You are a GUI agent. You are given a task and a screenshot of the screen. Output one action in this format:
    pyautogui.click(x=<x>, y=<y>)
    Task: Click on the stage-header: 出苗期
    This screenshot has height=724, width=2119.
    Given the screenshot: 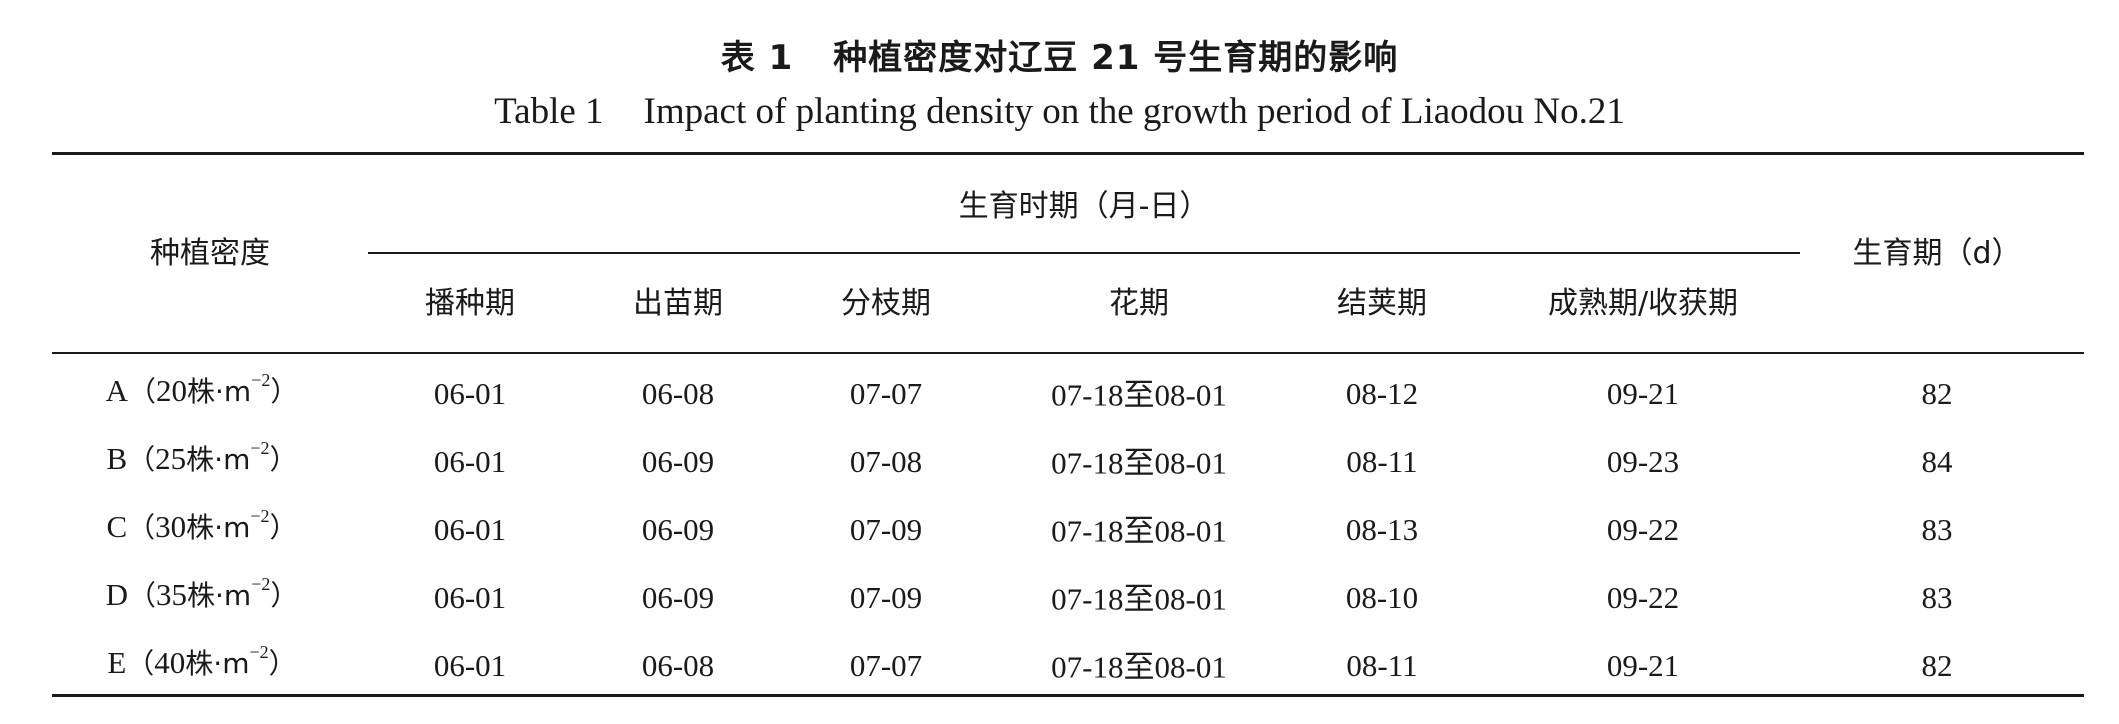 What is the action you would take?
    pyautogui.click(x=678, y=303)
    